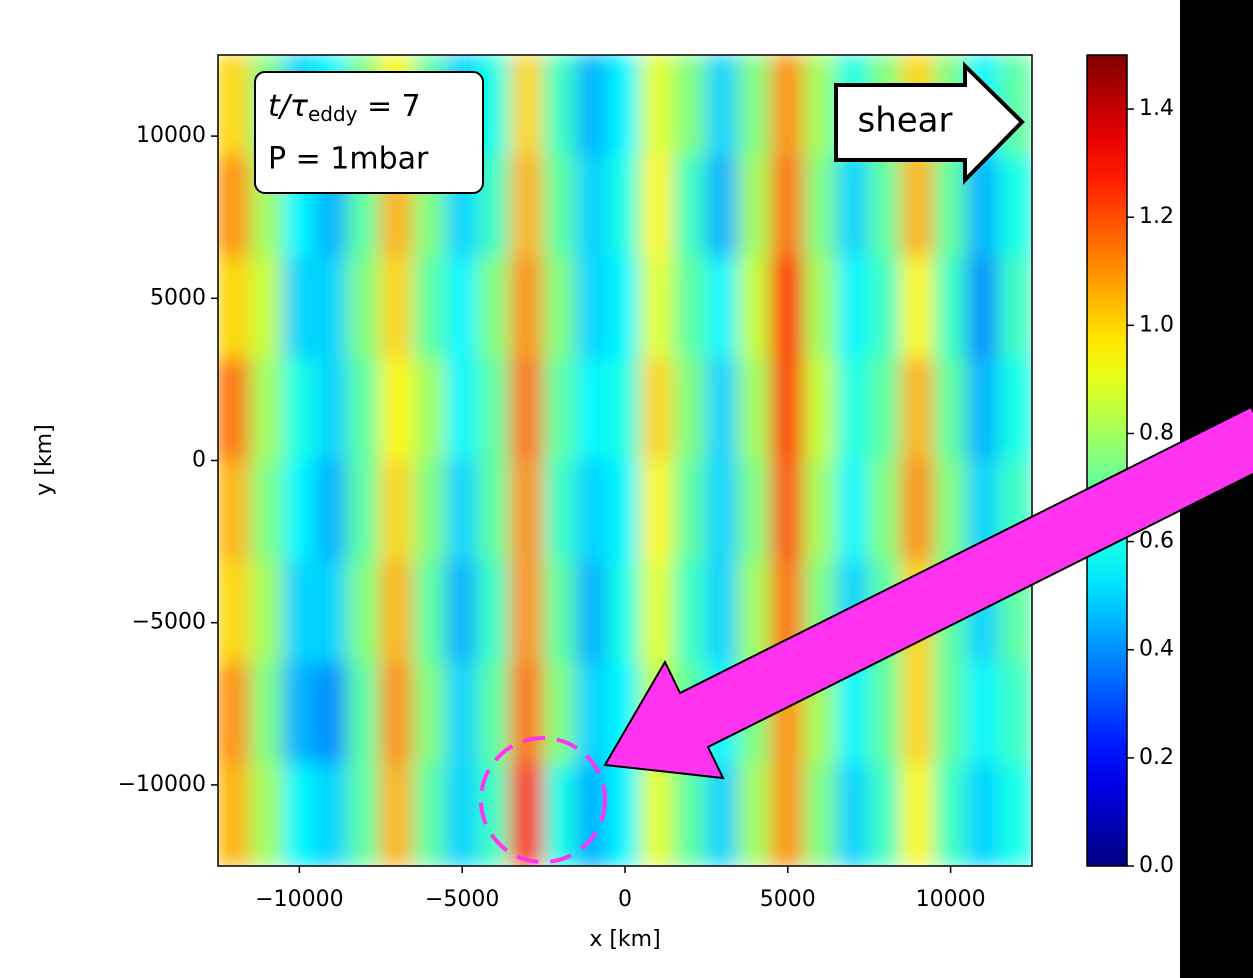 The image size is (1253, 978). What do you see at coordinates (44, 459) in the screenshot?
I see `y-axis-label: y [km]` at bounding box center [44, 459].